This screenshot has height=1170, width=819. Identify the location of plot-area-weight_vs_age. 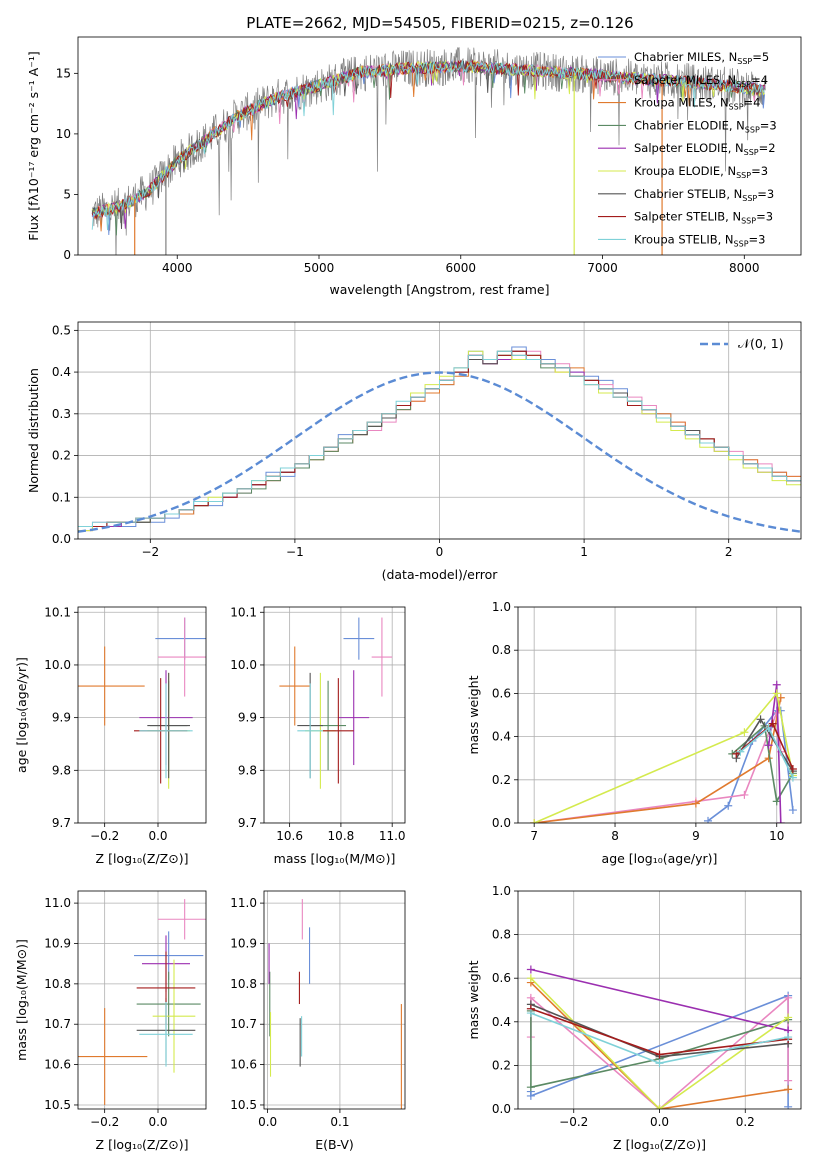
(659, 715).